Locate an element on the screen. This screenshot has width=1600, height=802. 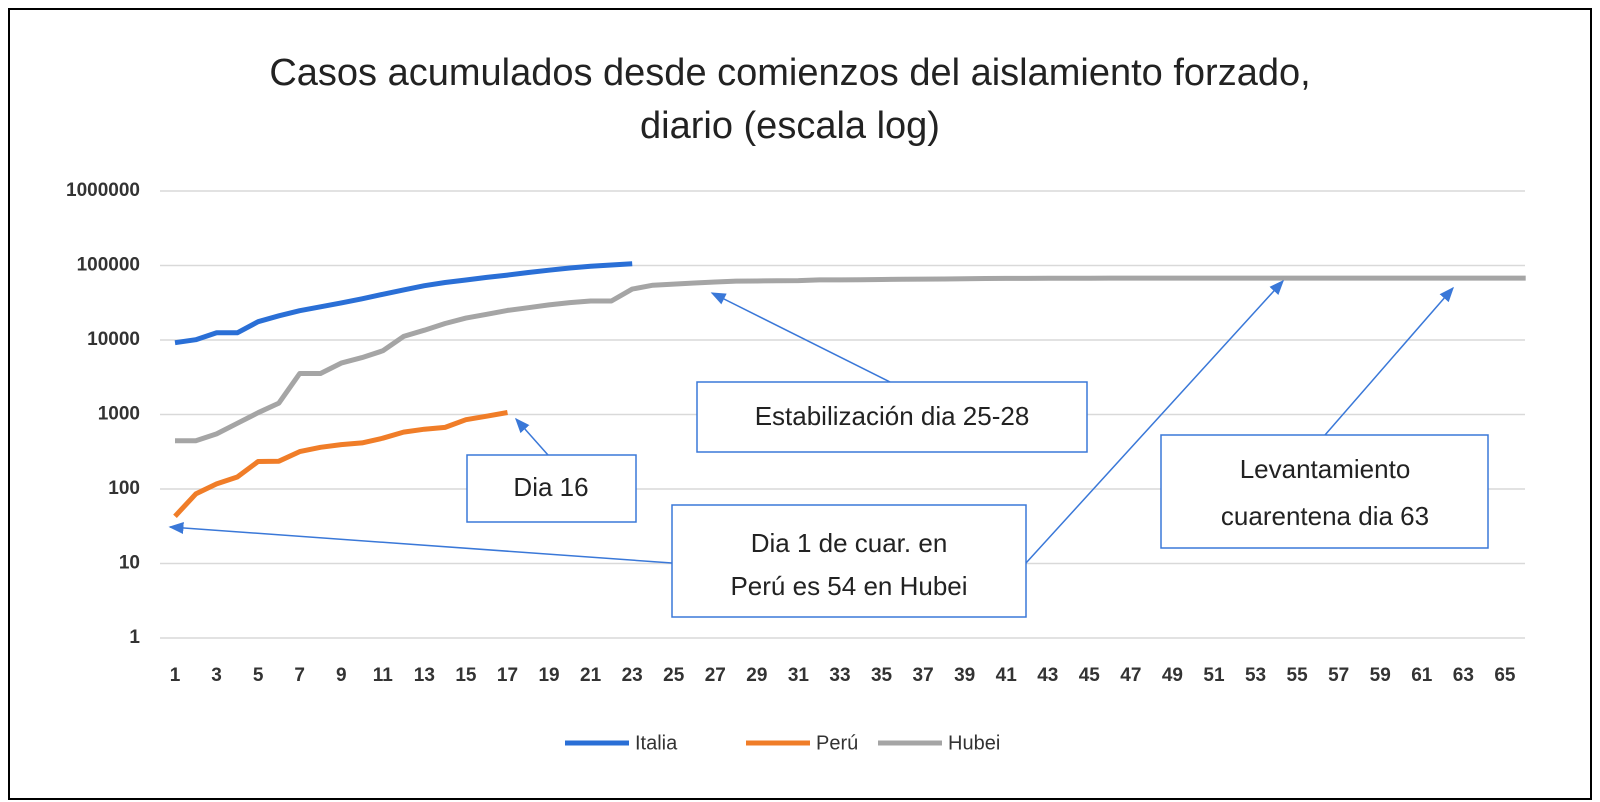
chart-title: diario (escala log) is located at coordinates (790, 126).